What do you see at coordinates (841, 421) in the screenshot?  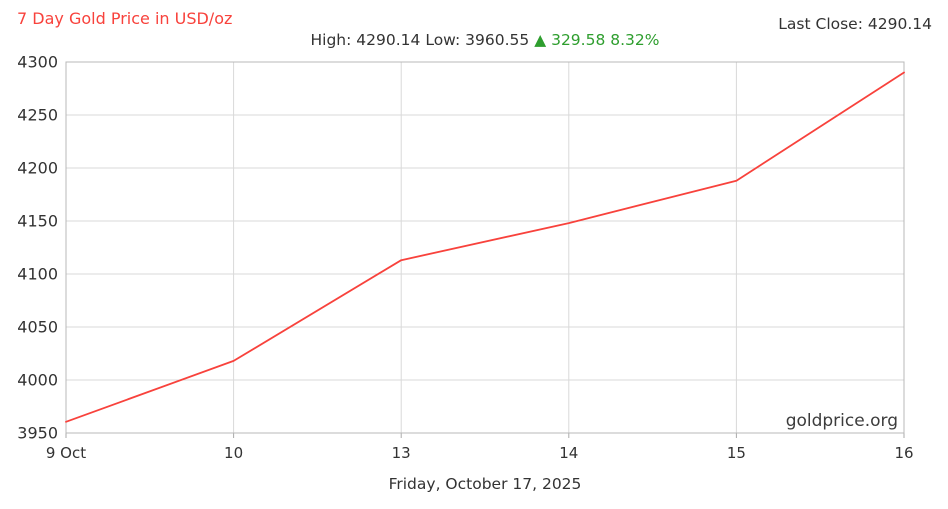 I see `watermark: goldprice.org` at bounding box center [841, 421].